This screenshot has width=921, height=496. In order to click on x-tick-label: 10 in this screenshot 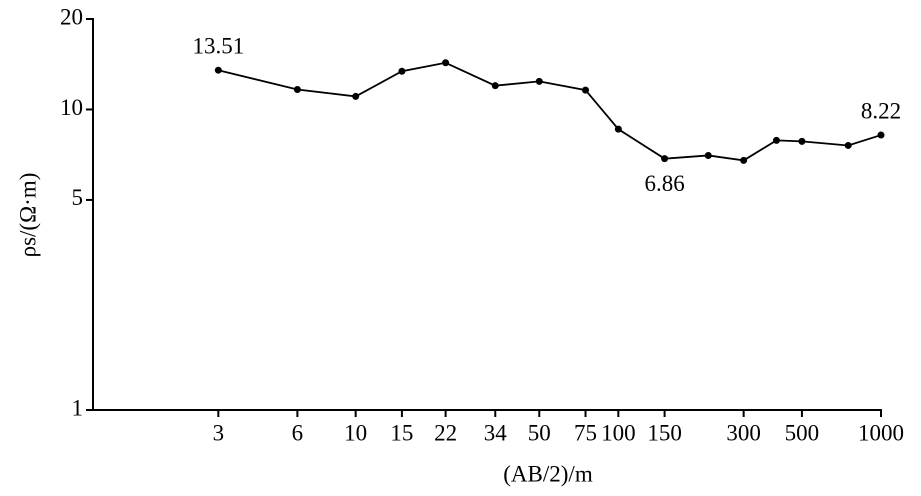, I will do `click(355, 432)`.